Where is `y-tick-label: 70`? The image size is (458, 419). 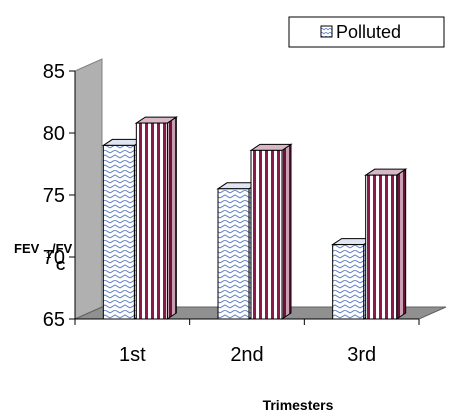
y-tick-label: 70 is located at coordinates (54, 258).